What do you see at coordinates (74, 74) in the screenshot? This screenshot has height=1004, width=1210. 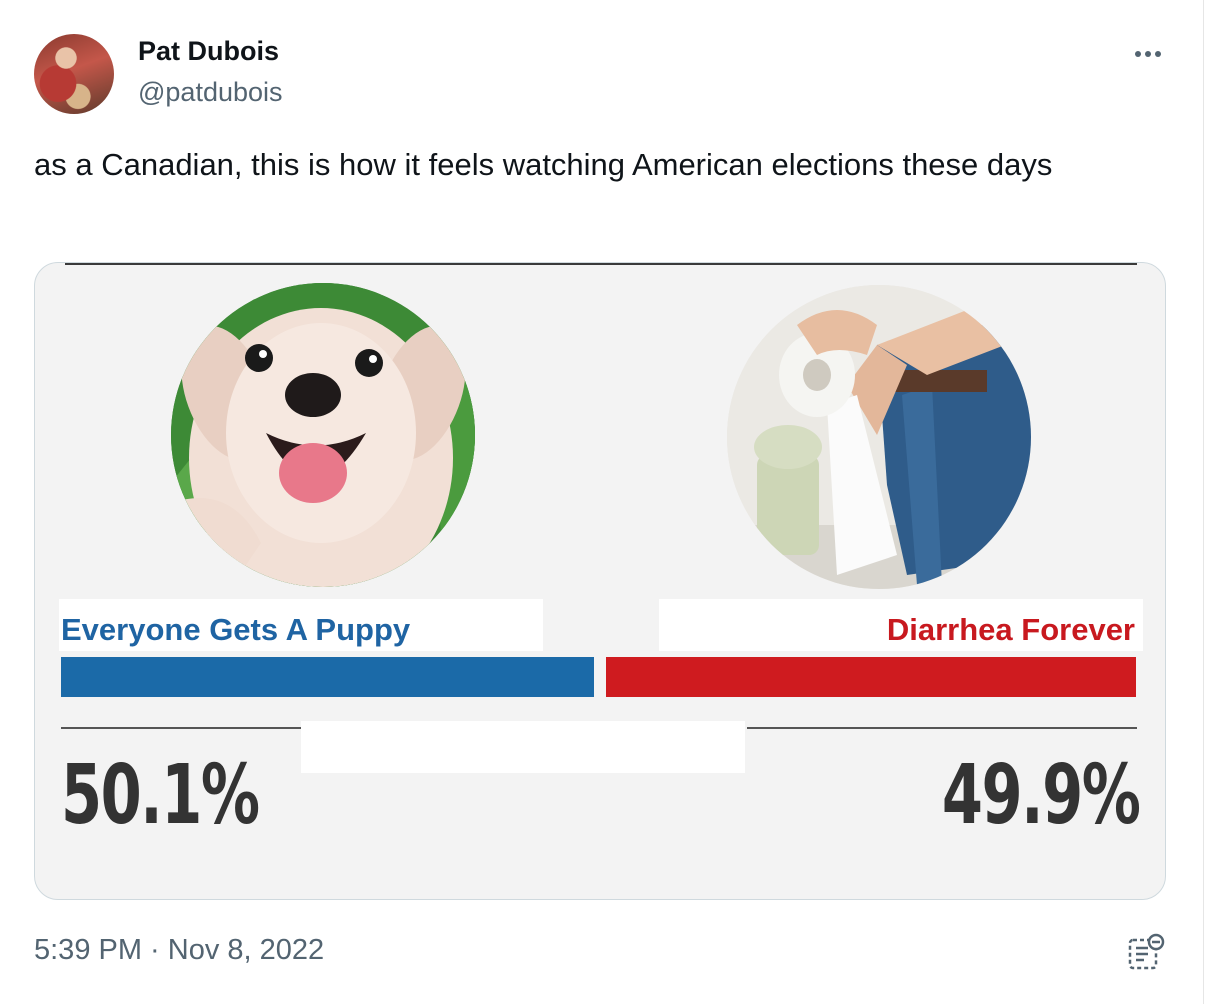 I see `author-avatar` at bounding box center [74, 74].